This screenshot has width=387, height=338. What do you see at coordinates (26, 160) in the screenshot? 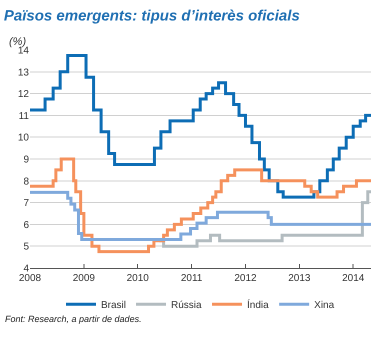
I see `y-tick-label: 9` at bounding box center [26, 160].